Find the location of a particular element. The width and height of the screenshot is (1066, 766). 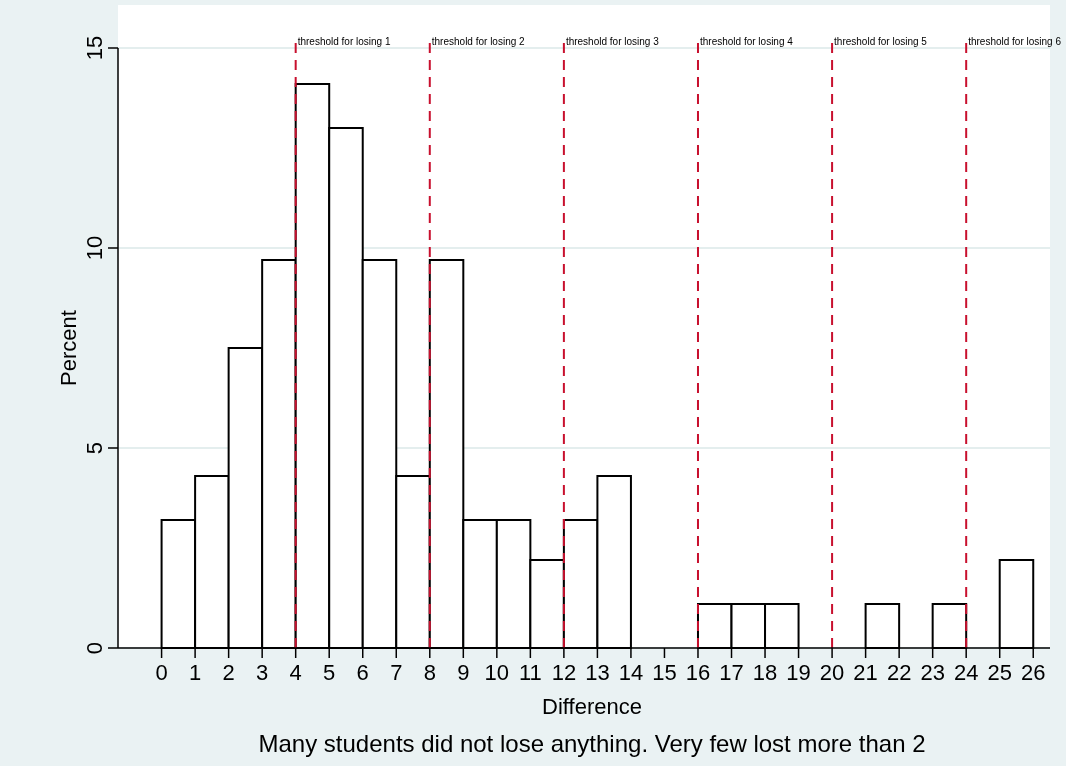

x-tick-label: 14 is located at coordinates (631, 672).